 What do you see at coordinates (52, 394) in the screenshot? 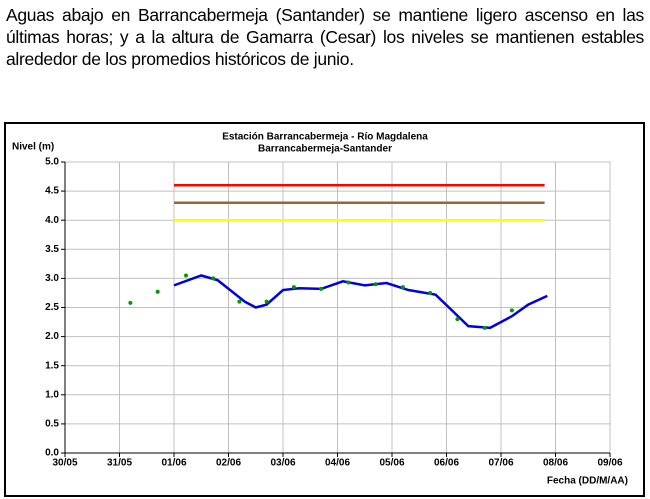
I see `y-tick-label: 1.0` at bounding box center [52, 394].